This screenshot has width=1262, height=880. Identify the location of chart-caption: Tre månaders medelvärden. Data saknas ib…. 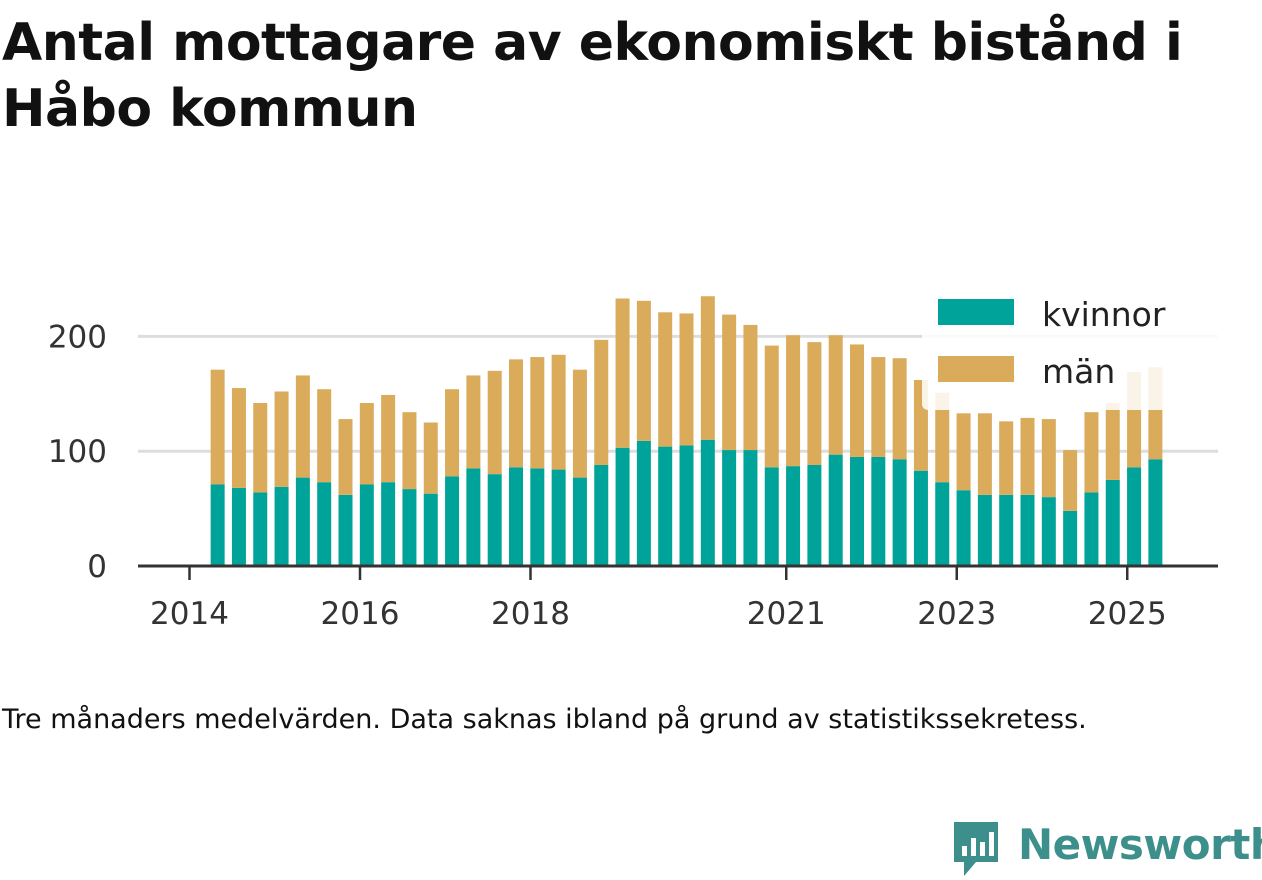
(544, 719).